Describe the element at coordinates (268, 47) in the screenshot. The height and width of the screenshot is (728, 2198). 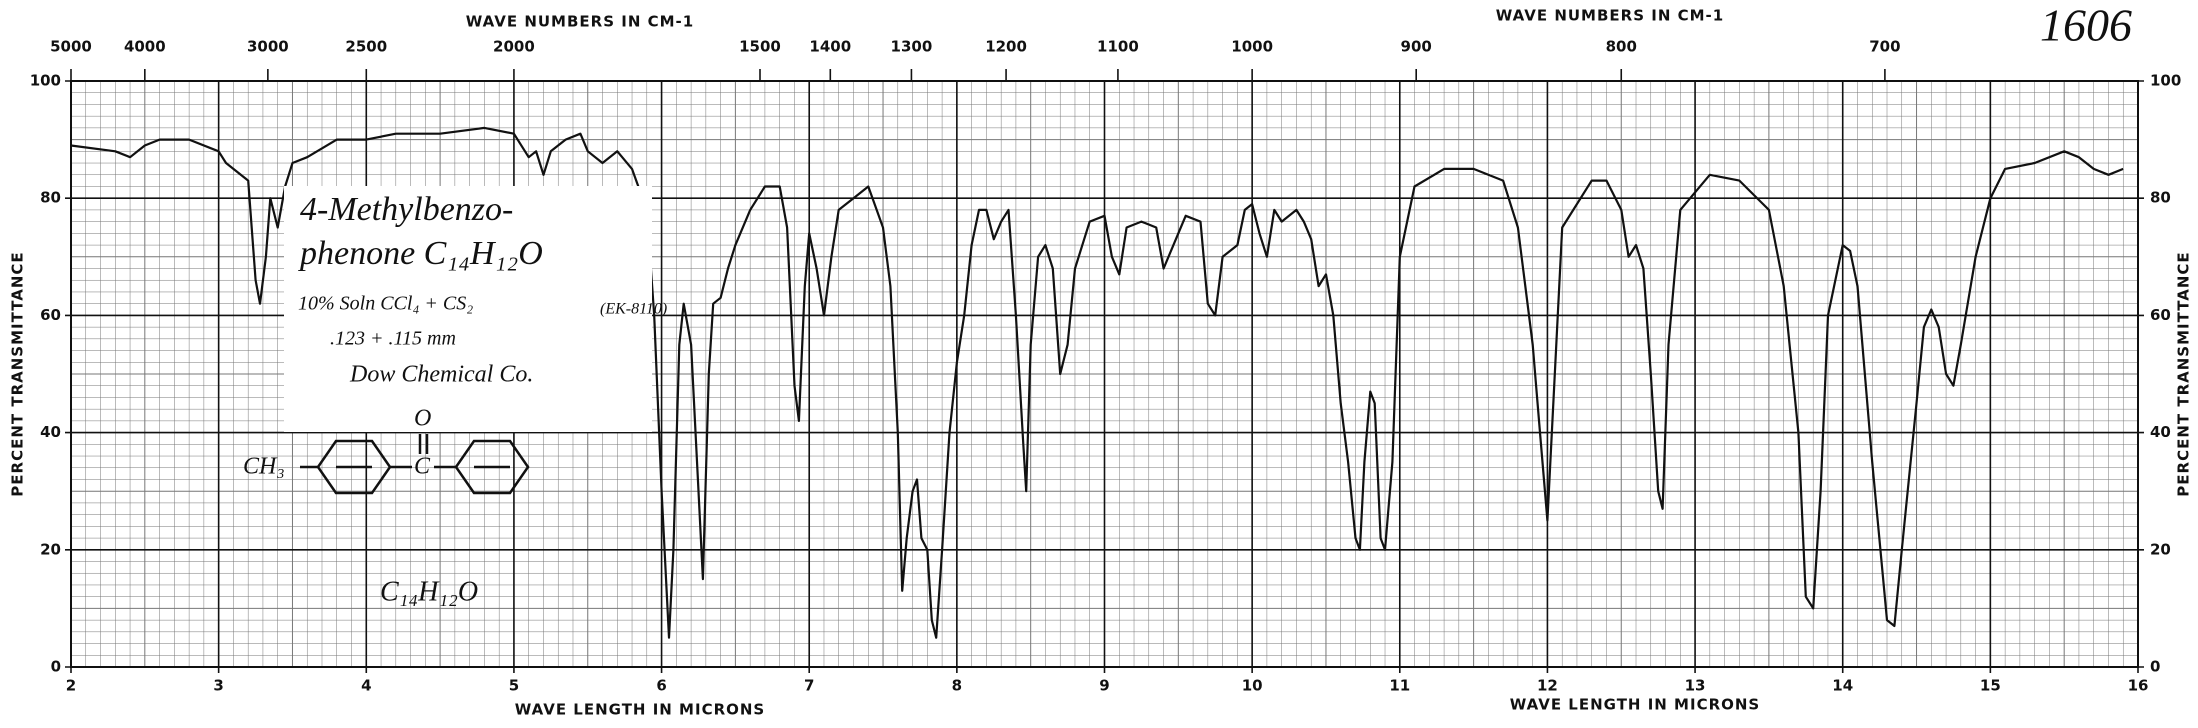
I see `x2-tick-label: 3000` at that location.